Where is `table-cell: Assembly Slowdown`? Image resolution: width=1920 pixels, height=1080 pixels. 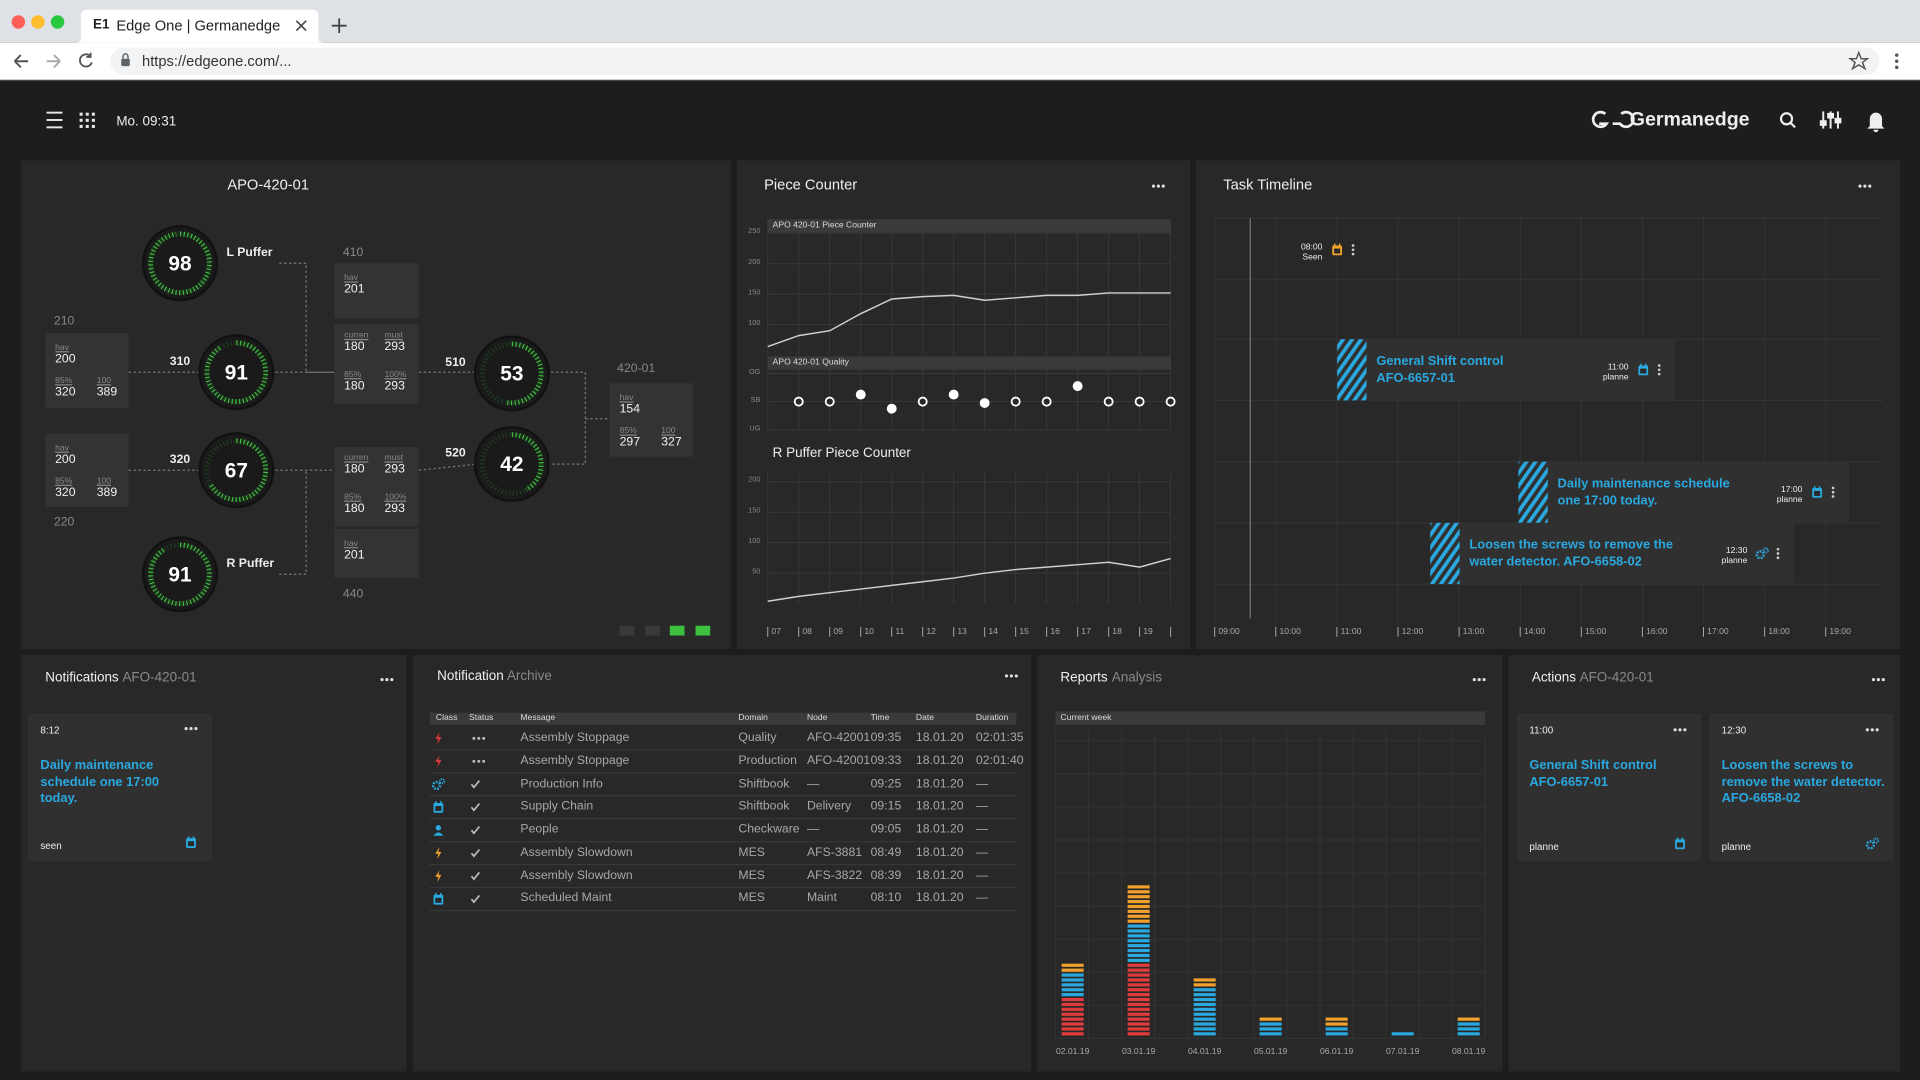 table-cell: Assembly Slowdown is located at coordinates (576, 875).